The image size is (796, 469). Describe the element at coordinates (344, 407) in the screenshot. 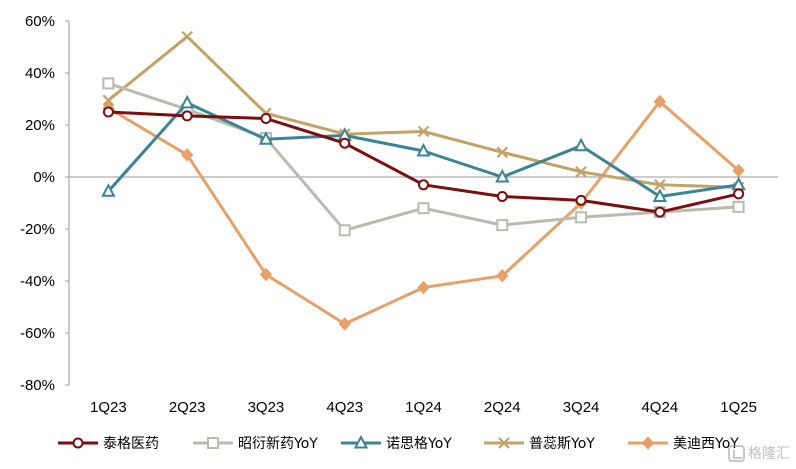

I see `x-tick-label: 4Q23` at that location.